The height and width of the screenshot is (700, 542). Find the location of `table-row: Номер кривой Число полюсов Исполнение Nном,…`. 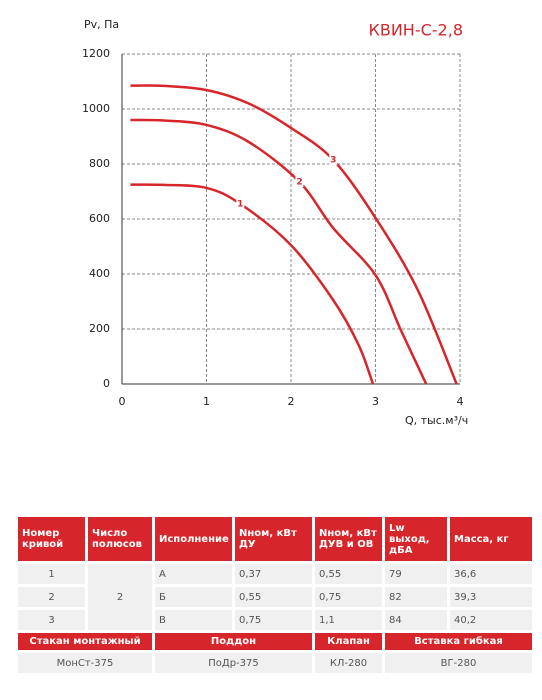

table-row: Номер кривой Число полюсов Исполнение Nном,… is located at coordinates (275, 539).